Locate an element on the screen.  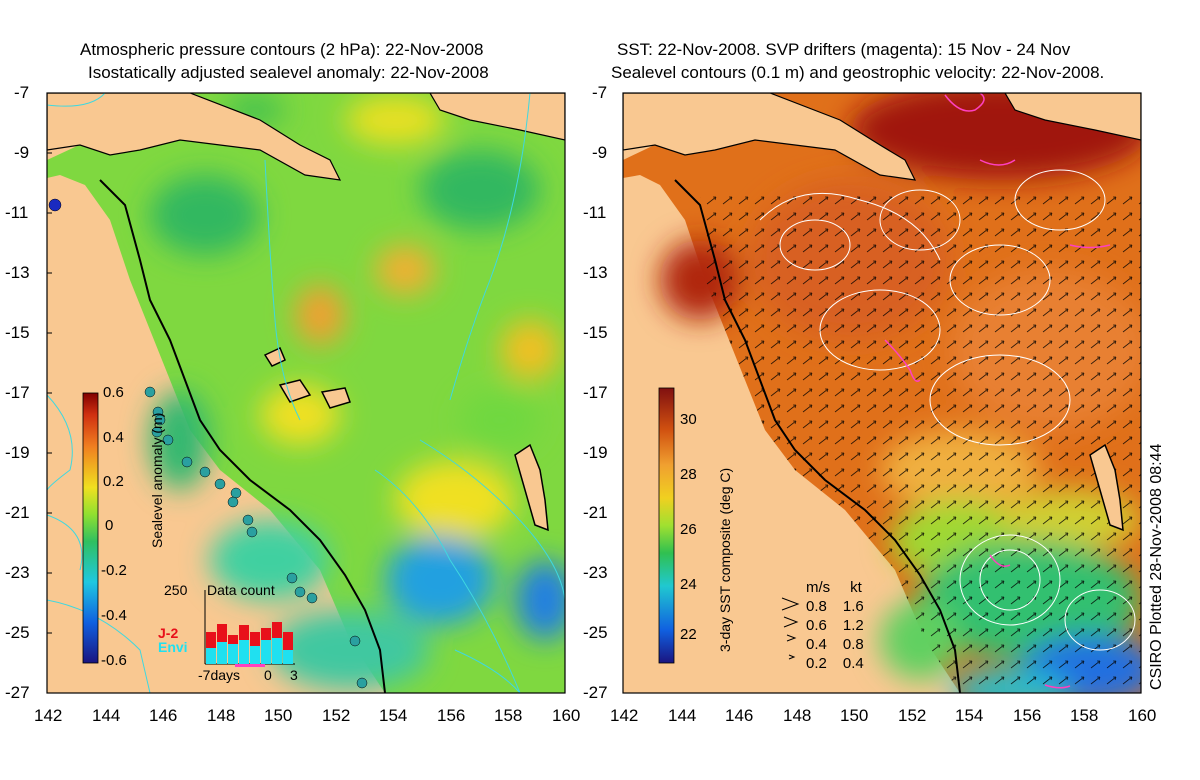
left-ytick: -21 is located at coordinates (17, 512).